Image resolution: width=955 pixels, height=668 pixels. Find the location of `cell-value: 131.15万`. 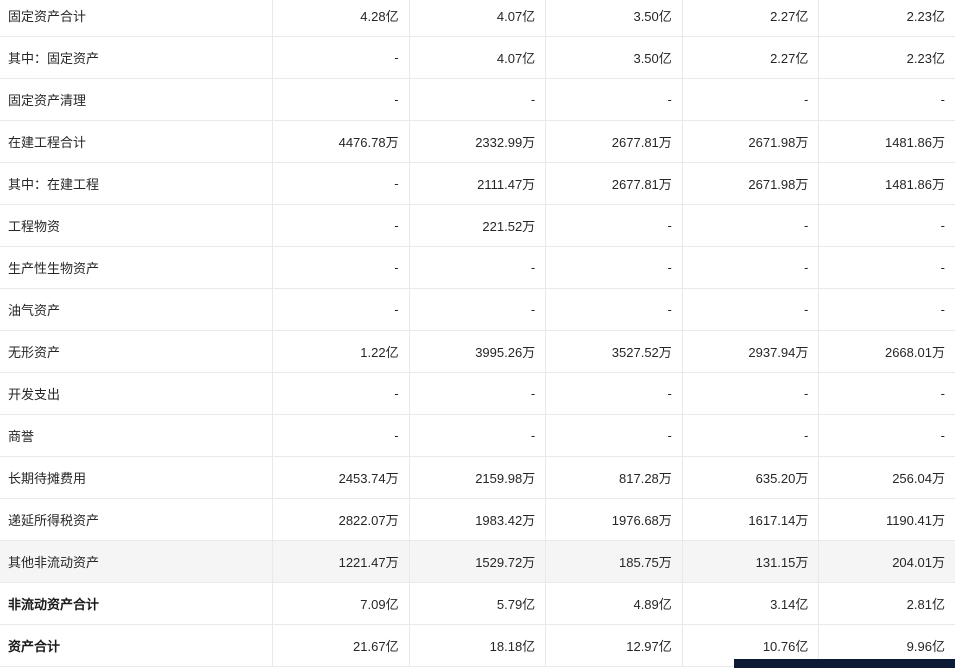

cell-value: 131.15万 is located at coordinates (751, 561).